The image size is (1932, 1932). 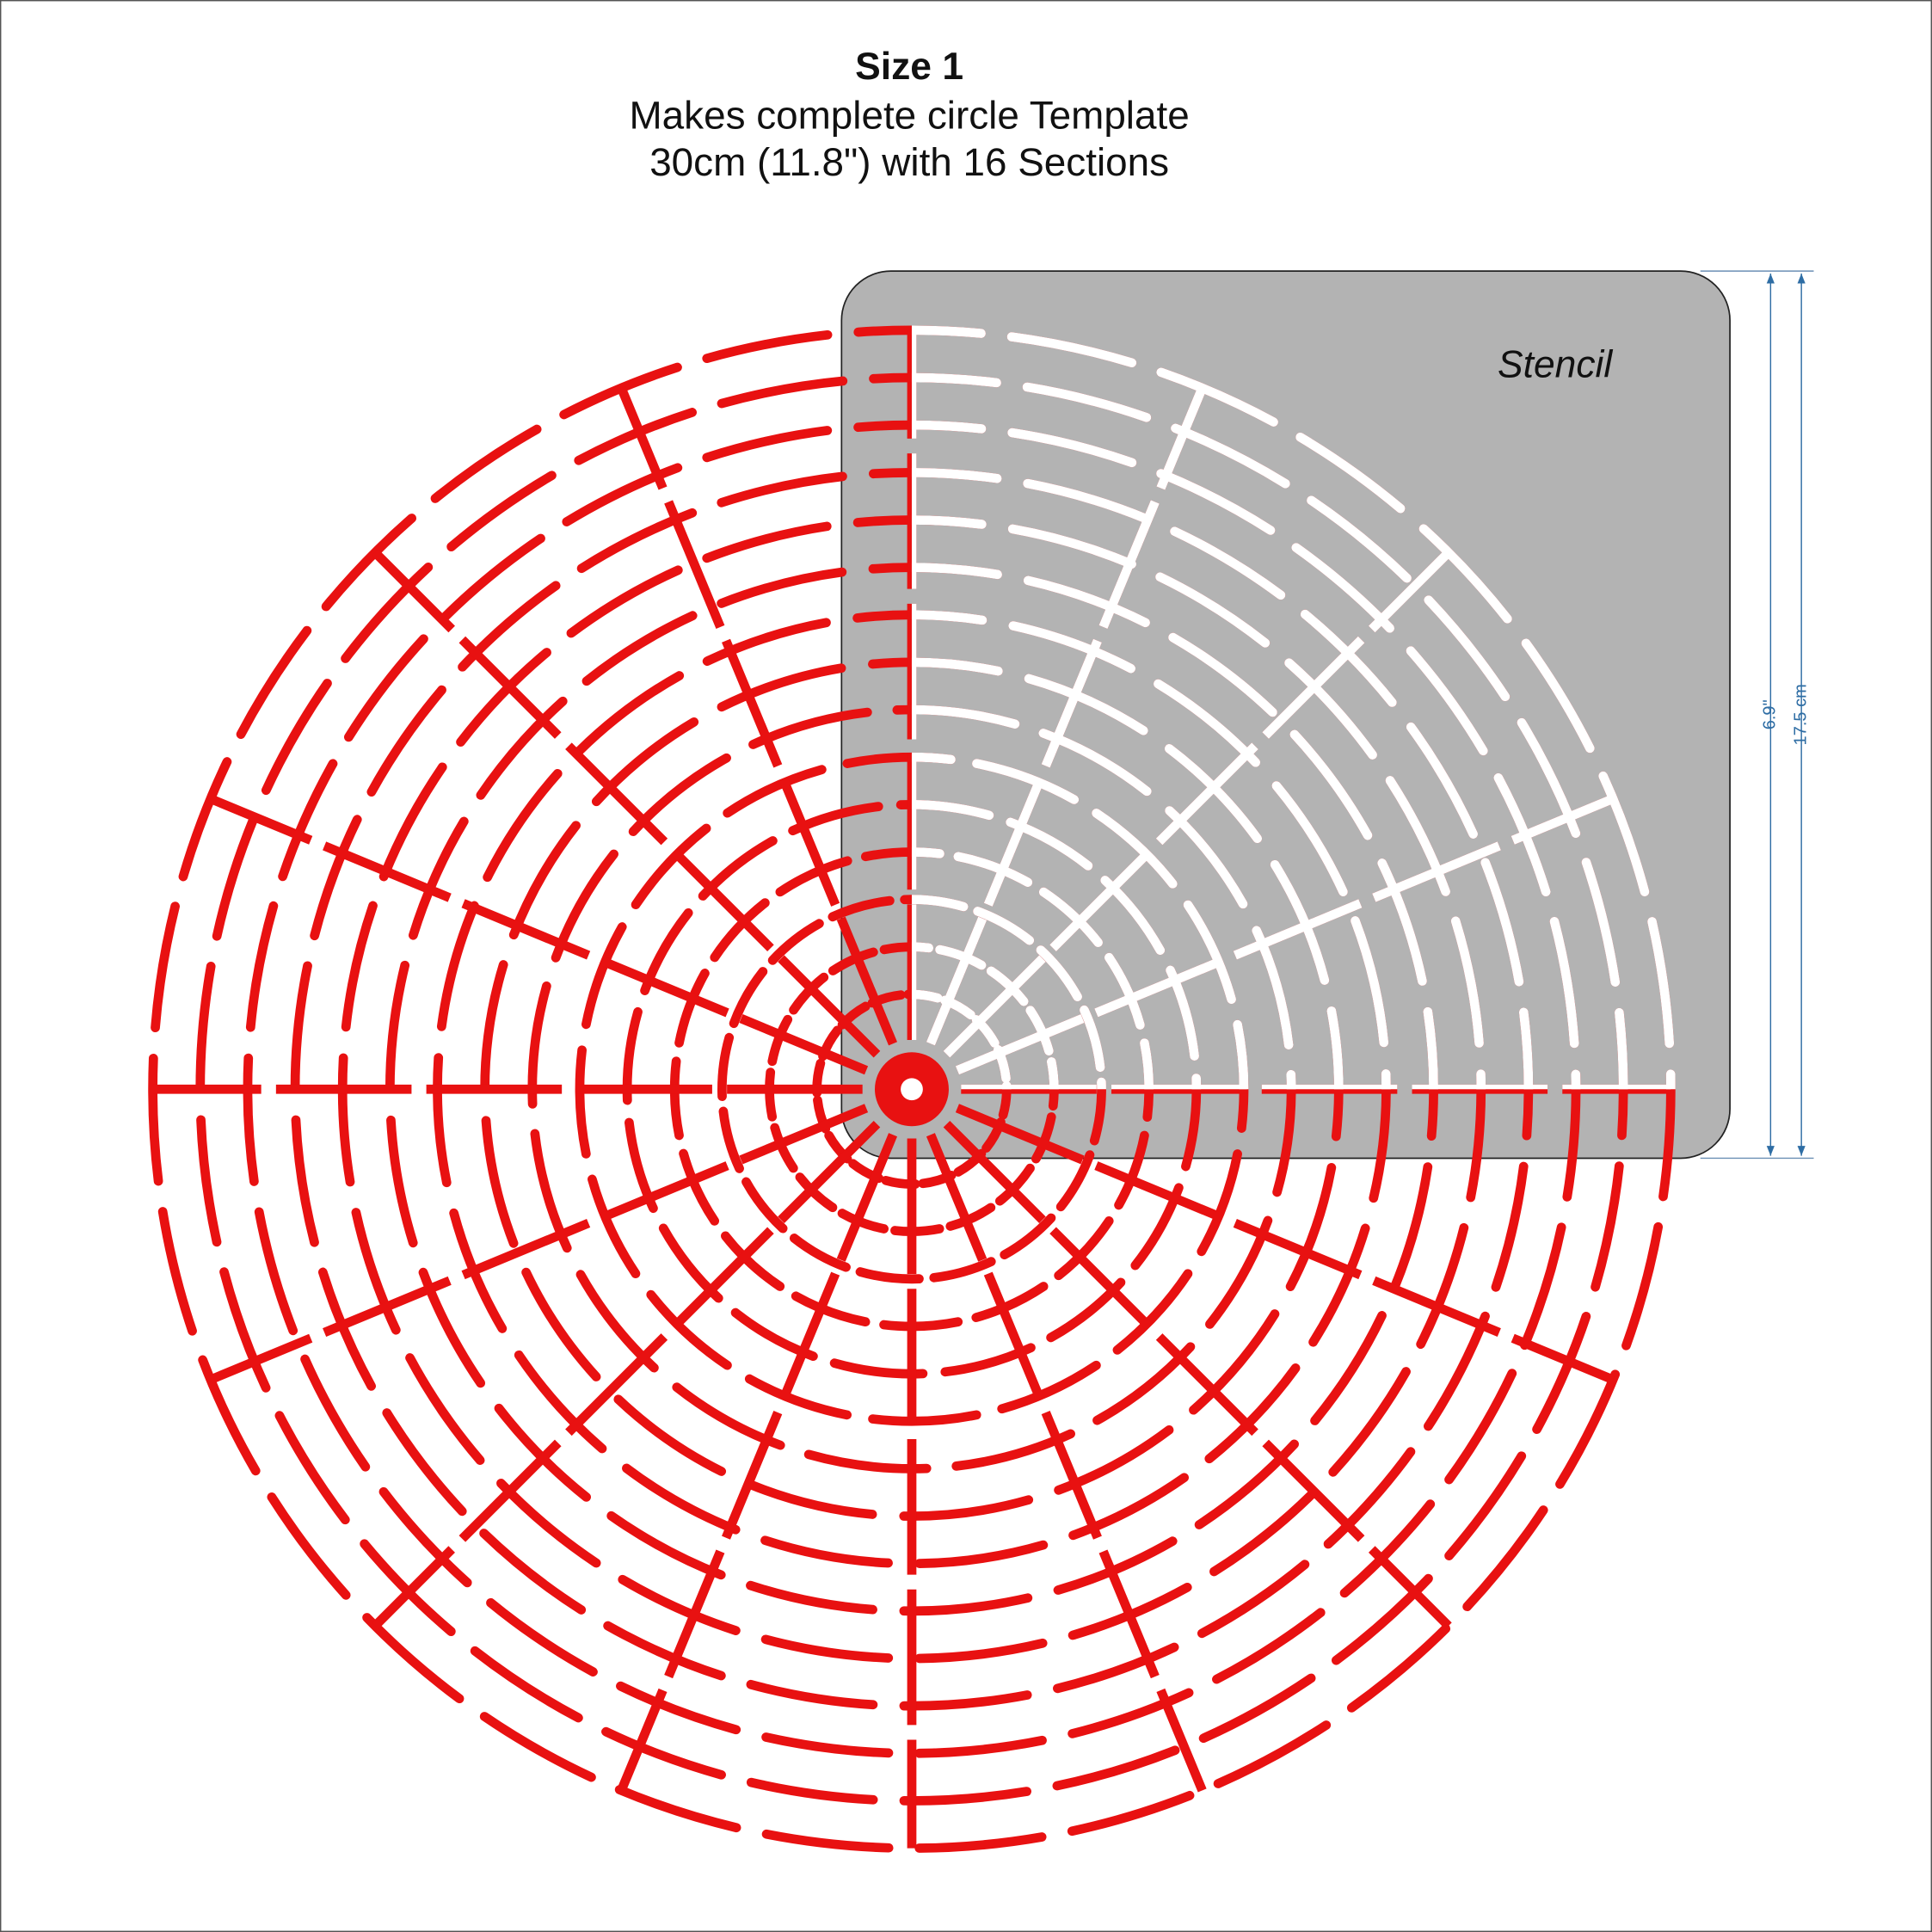 I want to click on dimension-inches: 6.9", so click(x=1770, y=714).